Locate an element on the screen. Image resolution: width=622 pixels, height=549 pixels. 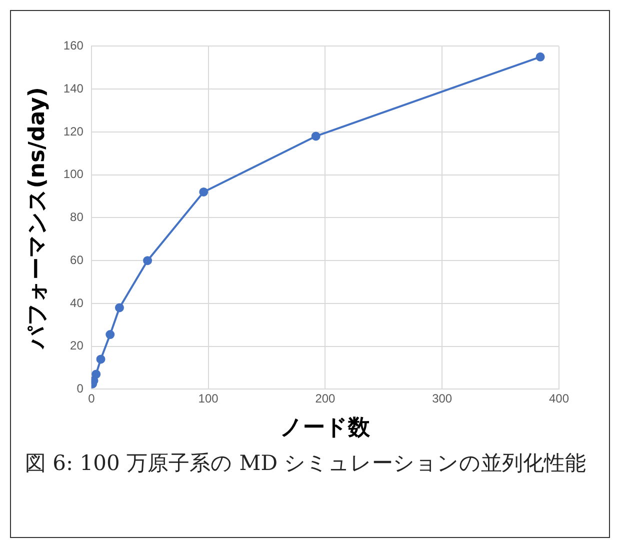
y-tick-label: 140 is located at coordinates (73, 88).